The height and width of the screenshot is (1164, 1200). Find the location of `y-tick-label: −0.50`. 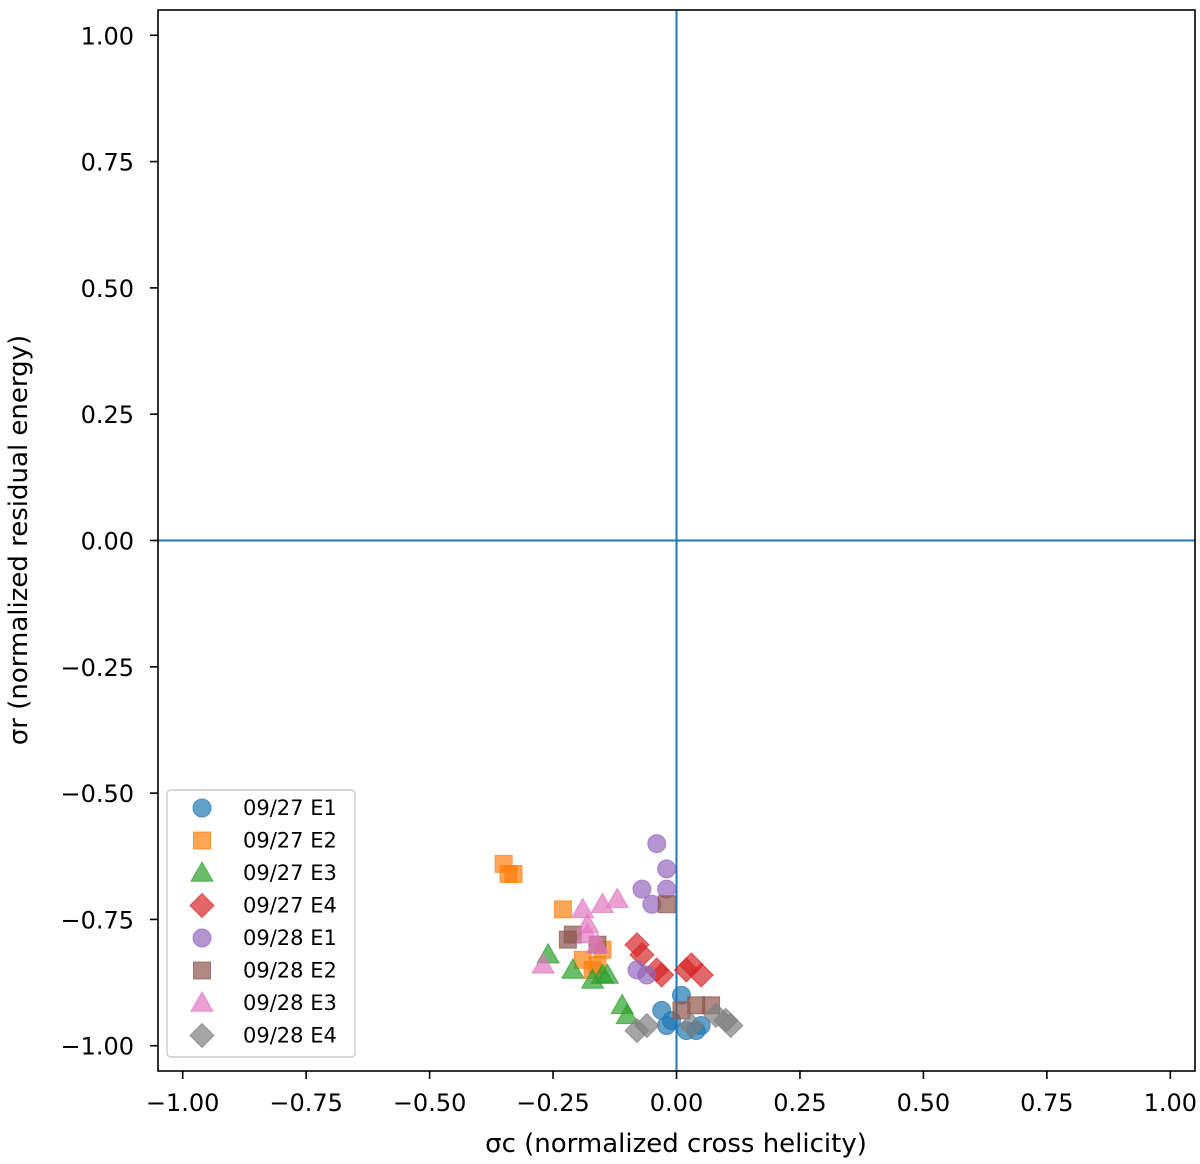

y-tick-label: −0.50 is located at coordinates (97, 794).